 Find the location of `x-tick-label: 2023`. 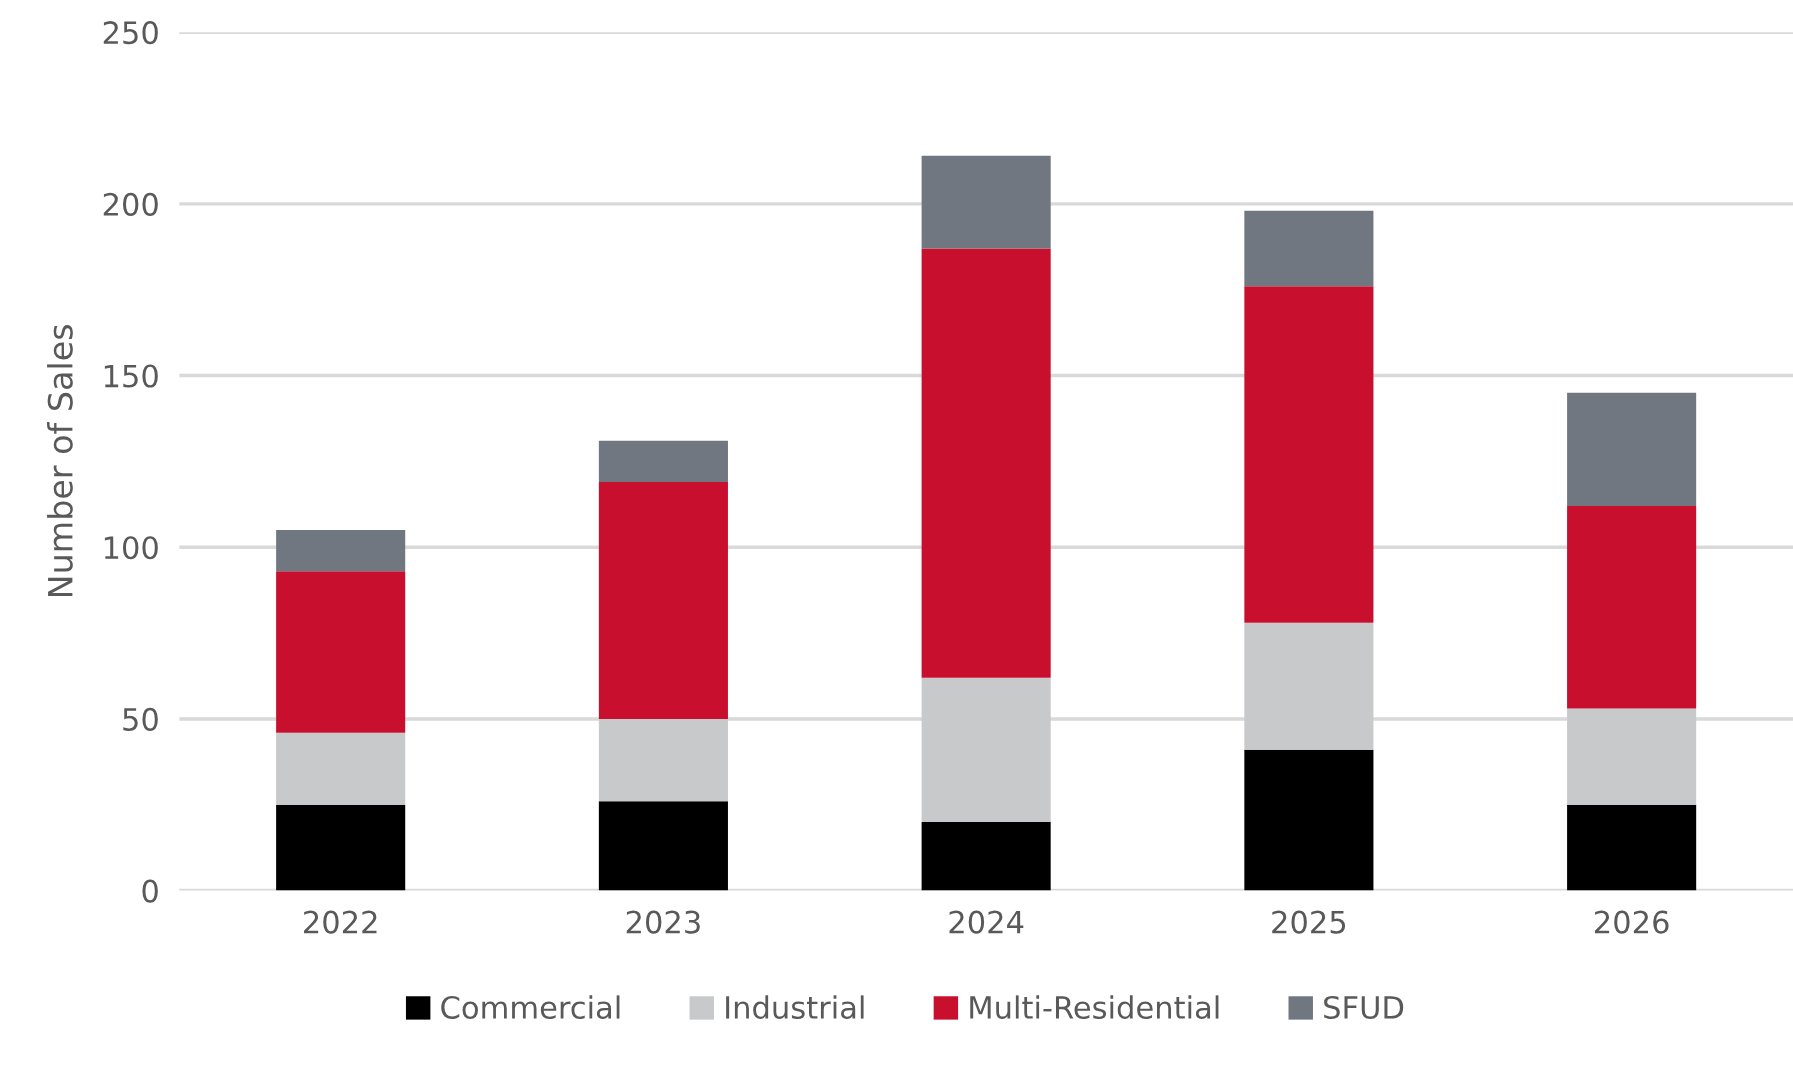

x-tick-label: 2023 is located at coordinates (663, 922).